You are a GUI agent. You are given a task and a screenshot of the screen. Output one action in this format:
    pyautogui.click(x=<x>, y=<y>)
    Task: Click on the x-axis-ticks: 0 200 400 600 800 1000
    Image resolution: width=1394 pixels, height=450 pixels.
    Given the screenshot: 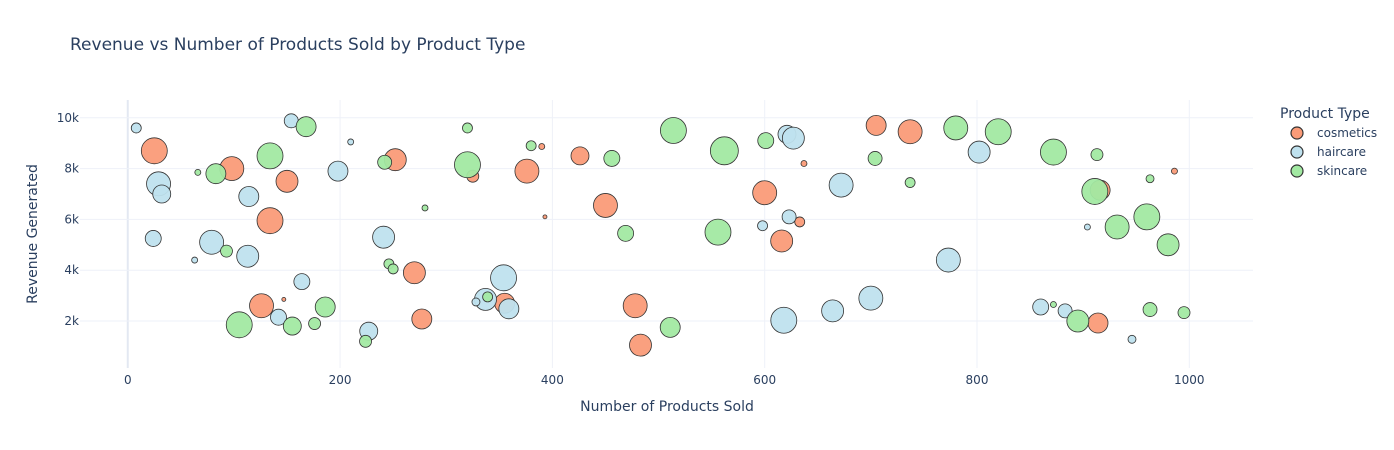 What is the action you would take?
    pyautogui.click(x=664, y=380)
    